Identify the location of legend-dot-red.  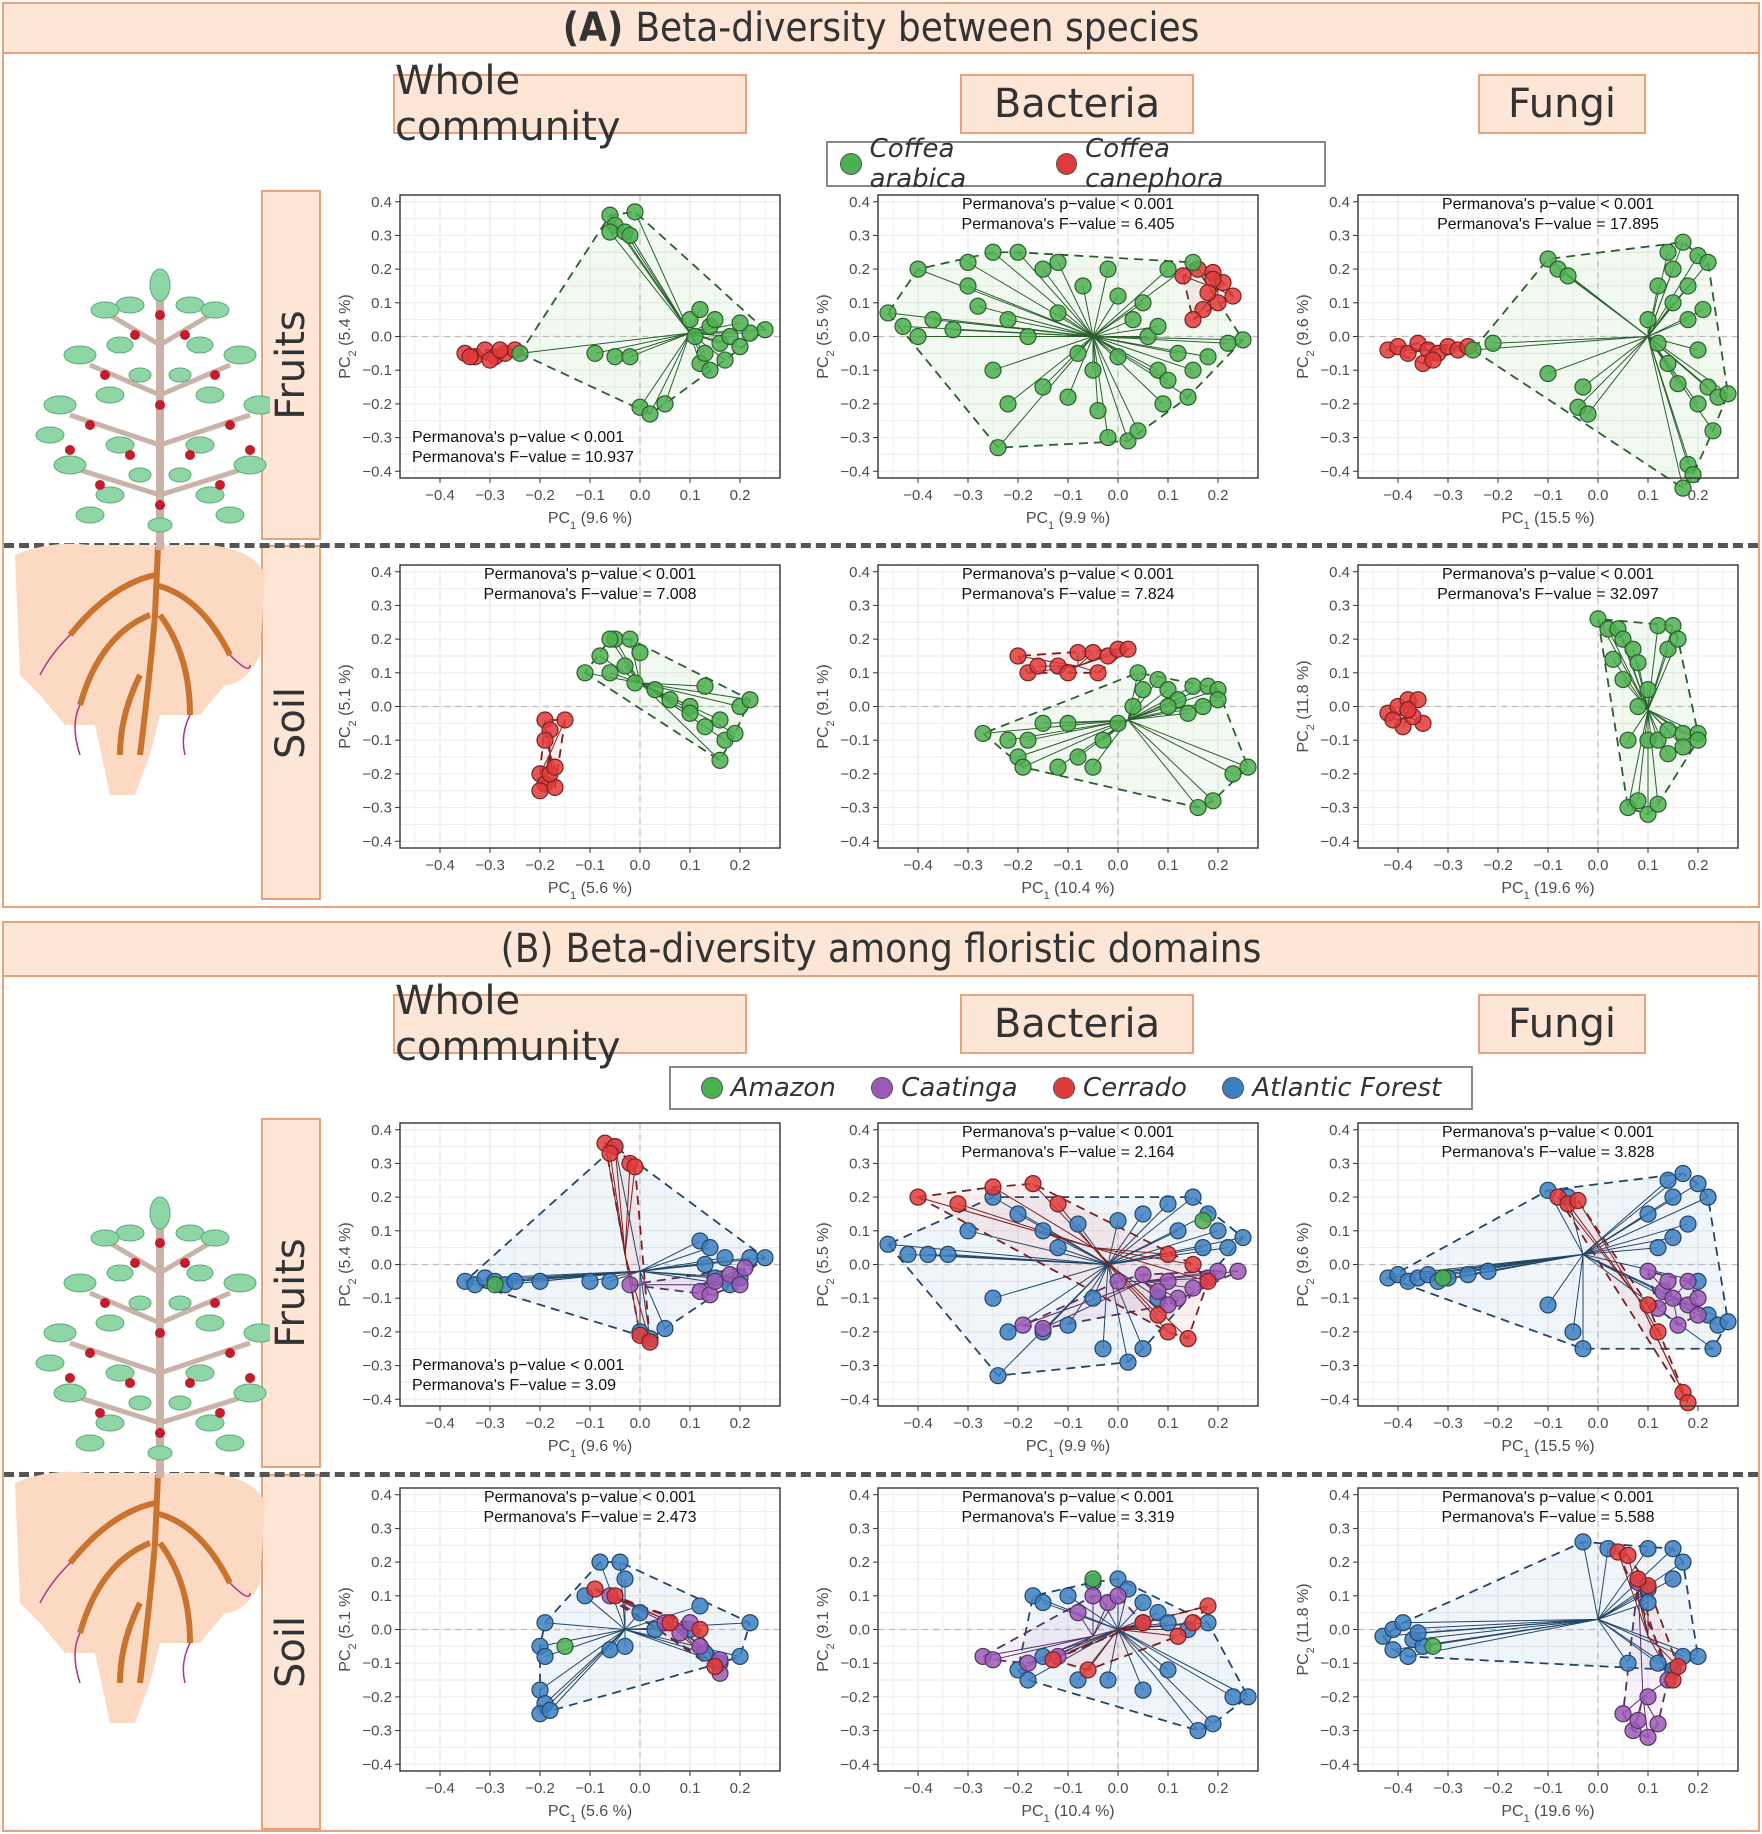
(1064, 1088).